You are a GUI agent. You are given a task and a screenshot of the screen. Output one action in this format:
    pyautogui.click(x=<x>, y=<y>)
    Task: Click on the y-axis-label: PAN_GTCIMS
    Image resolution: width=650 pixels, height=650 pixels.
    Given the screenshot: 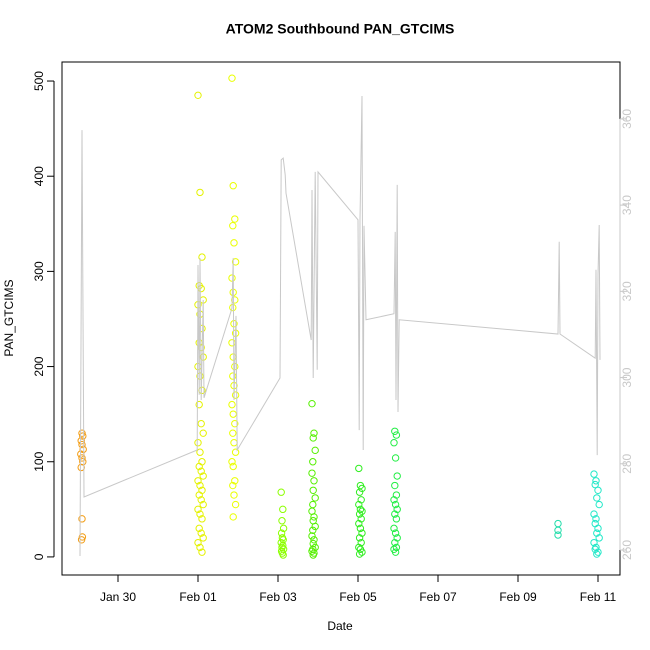 What is the action you would take?
    pyautogui.click(x=9, y=317)
    